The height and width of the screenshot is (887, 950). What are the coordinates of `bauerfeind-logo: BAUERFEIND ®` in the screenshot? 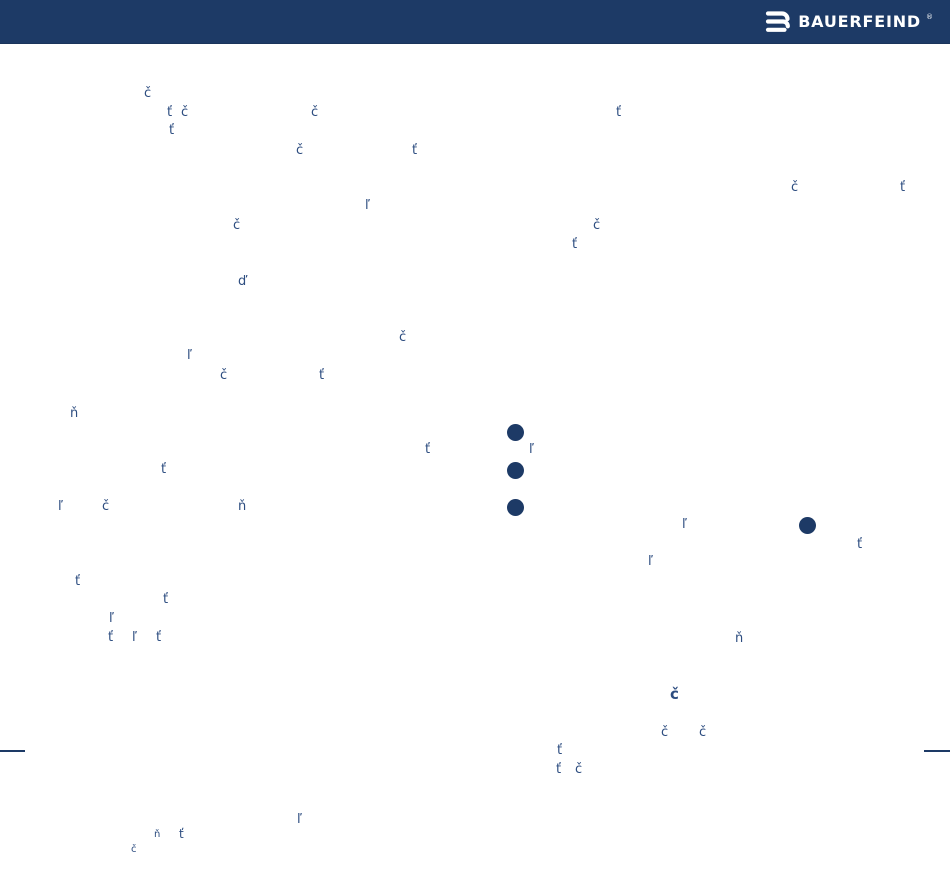 It's located at (848, 22).